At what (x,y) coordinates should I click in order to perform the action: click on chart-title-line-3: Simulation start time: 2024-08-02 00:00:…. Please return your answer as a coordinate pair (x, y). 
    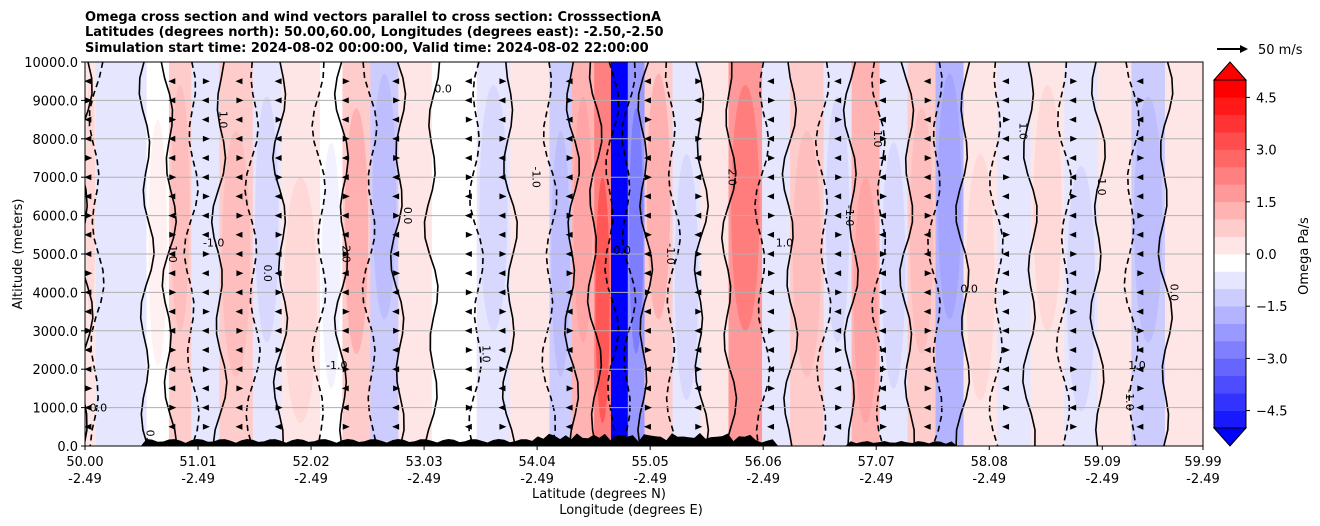
    Looking at the image, I should click on (367, 48).